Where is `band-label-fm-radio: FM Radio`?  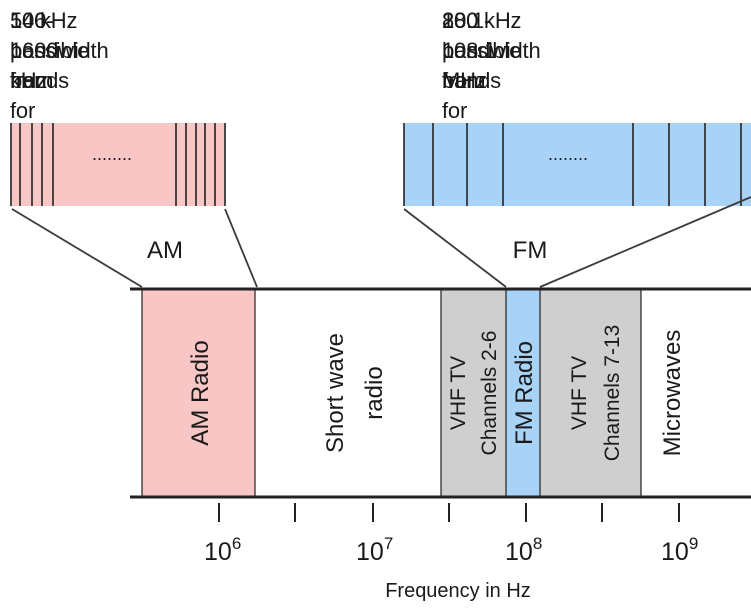
band-label-fm-radio: FM Radio is located at coordinates (524, 393).